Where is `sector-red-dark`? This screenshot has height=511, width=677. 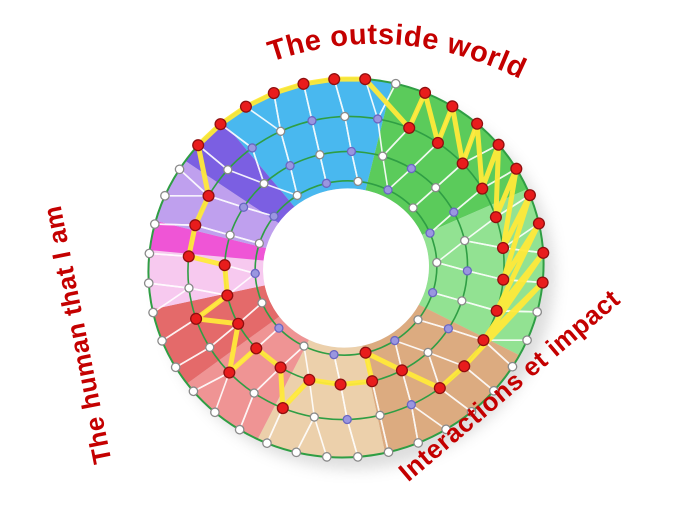
sector-red-dark is located at coordinates (220, 335).